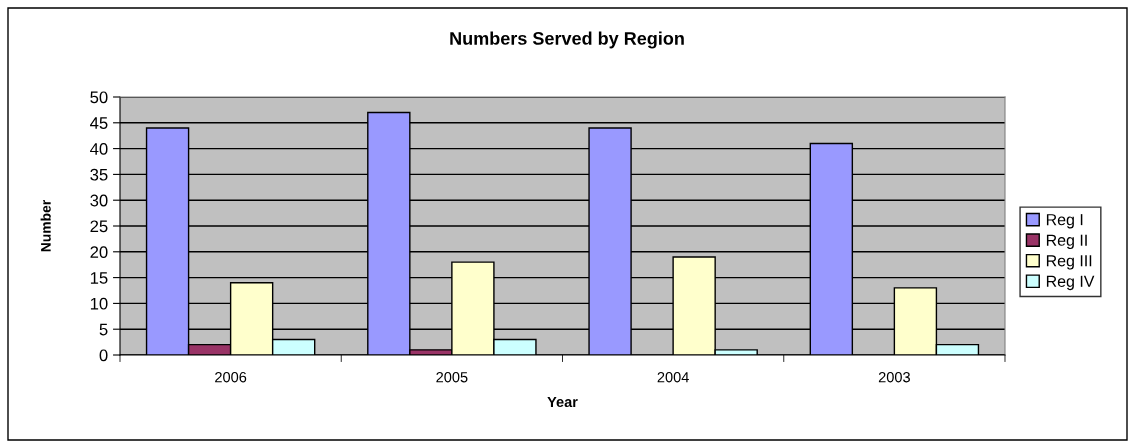 The height and width of the screenshot is (448, 1135). Describe the element at coordinates (45, 225) in the screenshot. I see `y-axis-title: Number` at that location.